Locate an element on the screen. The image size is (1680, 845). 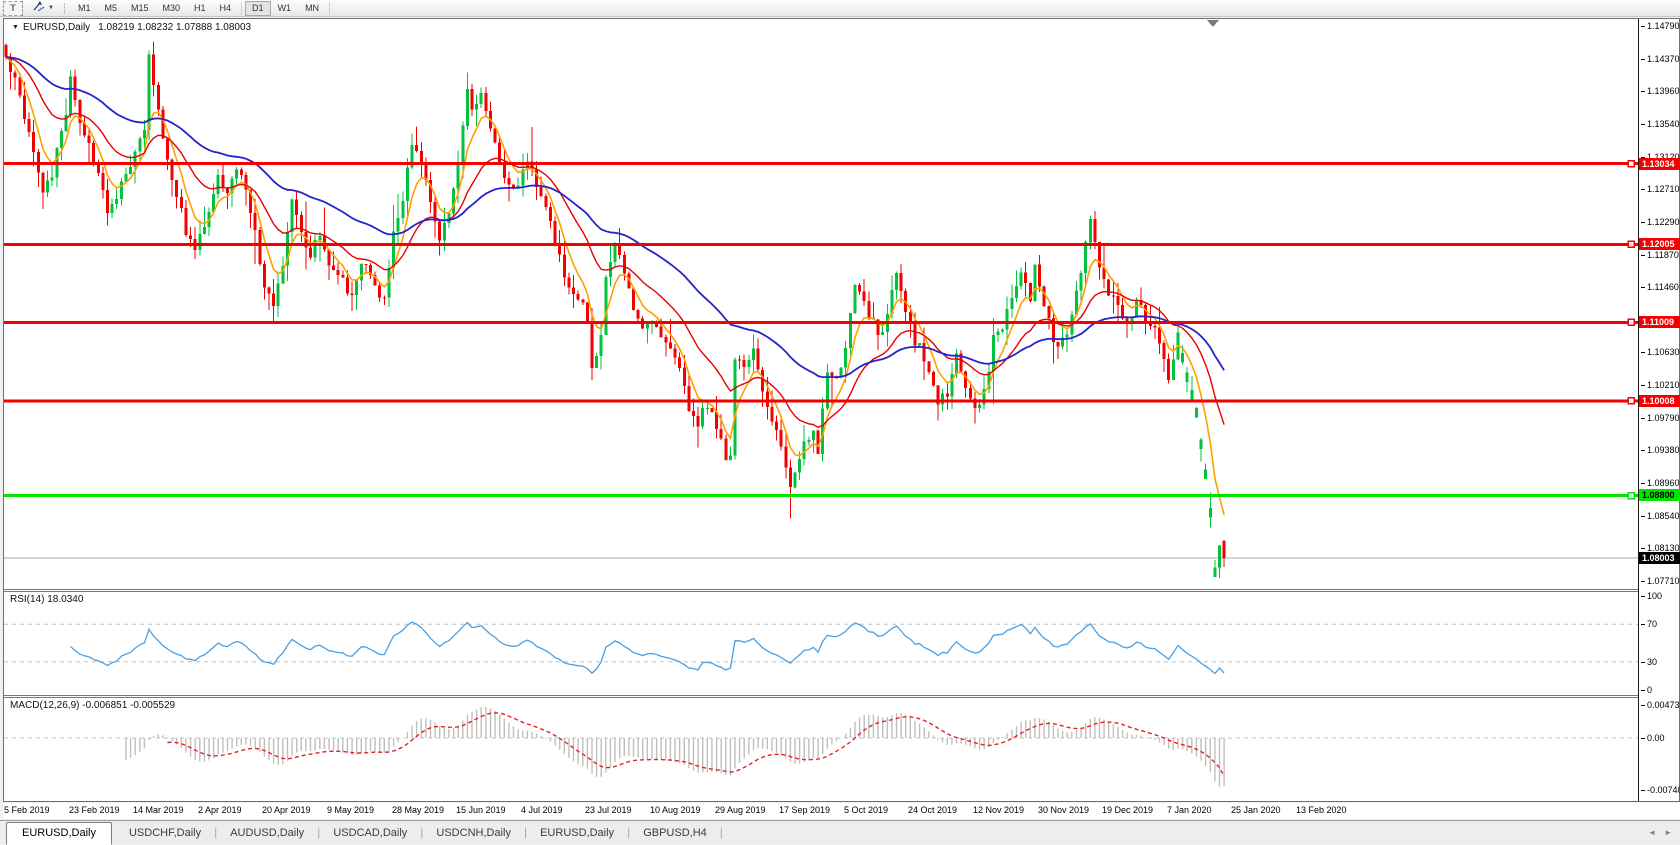
x-axis-date-label: 7 Jan 2020 is located at coordinates (1189, 810).